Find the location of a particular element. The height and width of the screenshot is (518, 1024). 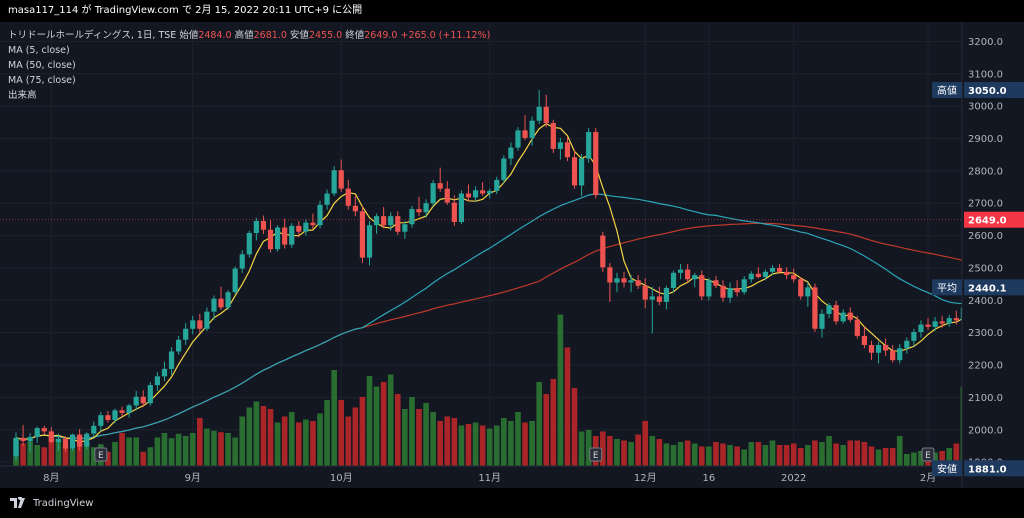

high-marker-label: 高値 is located at coordinates (947, 90).